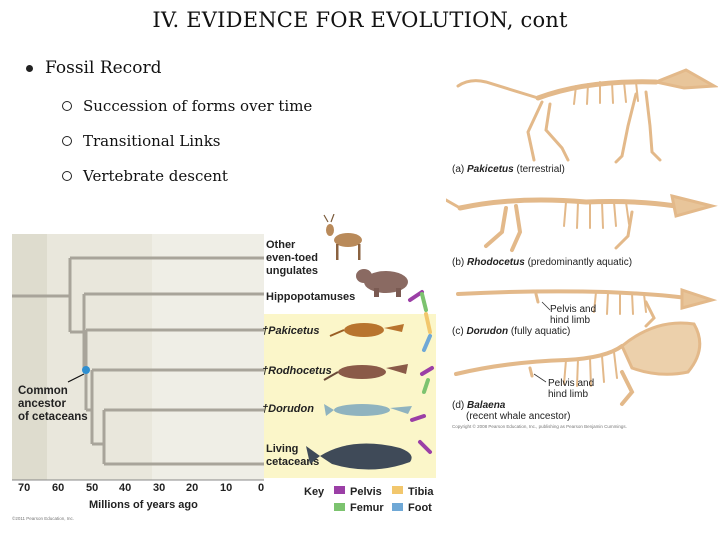 This screenshot has width=720, height=540. Describe the element at coordinates (291, 331) in the screenshot. I see `taxon-pakicetus: †Pakicetus` at that location.